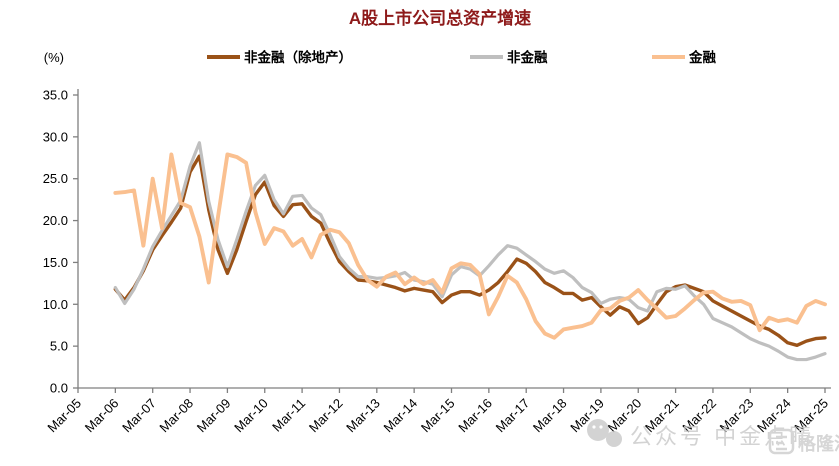 The image size is (839, 466). I want to click on legend: 非金融（除地产） 非金融 金融, so click(462, 57).